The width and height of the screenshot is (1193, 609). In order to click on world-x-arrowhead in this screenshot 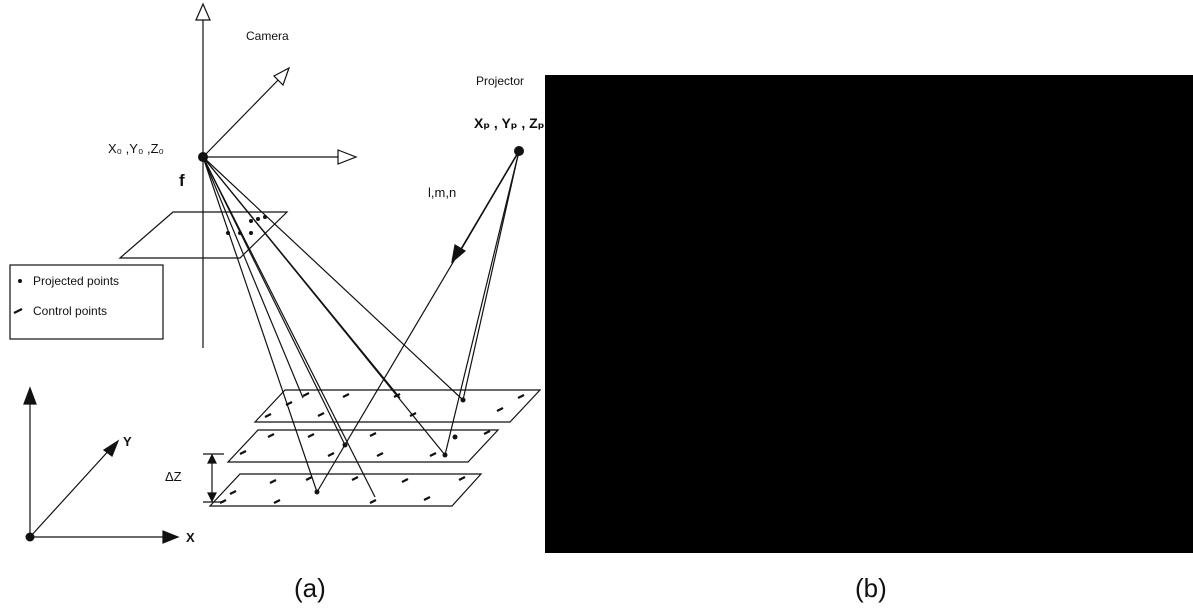, I will do `click(171, 537)`.